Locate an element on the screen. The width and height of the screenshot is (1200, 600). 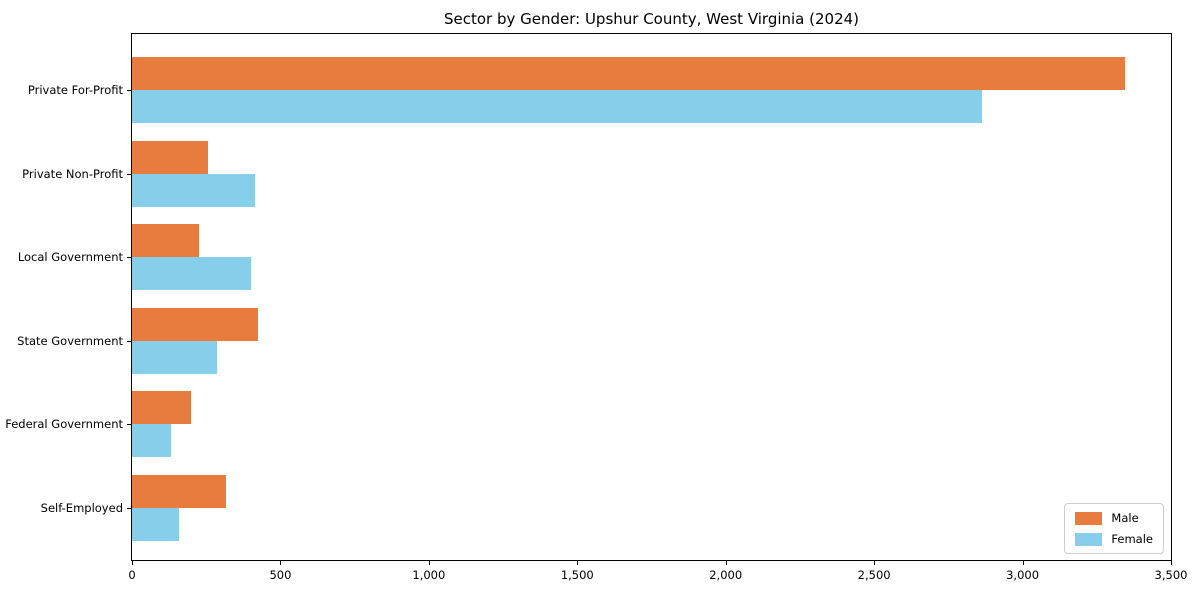
legend: Male Female is located at coordinates (1114, 528).